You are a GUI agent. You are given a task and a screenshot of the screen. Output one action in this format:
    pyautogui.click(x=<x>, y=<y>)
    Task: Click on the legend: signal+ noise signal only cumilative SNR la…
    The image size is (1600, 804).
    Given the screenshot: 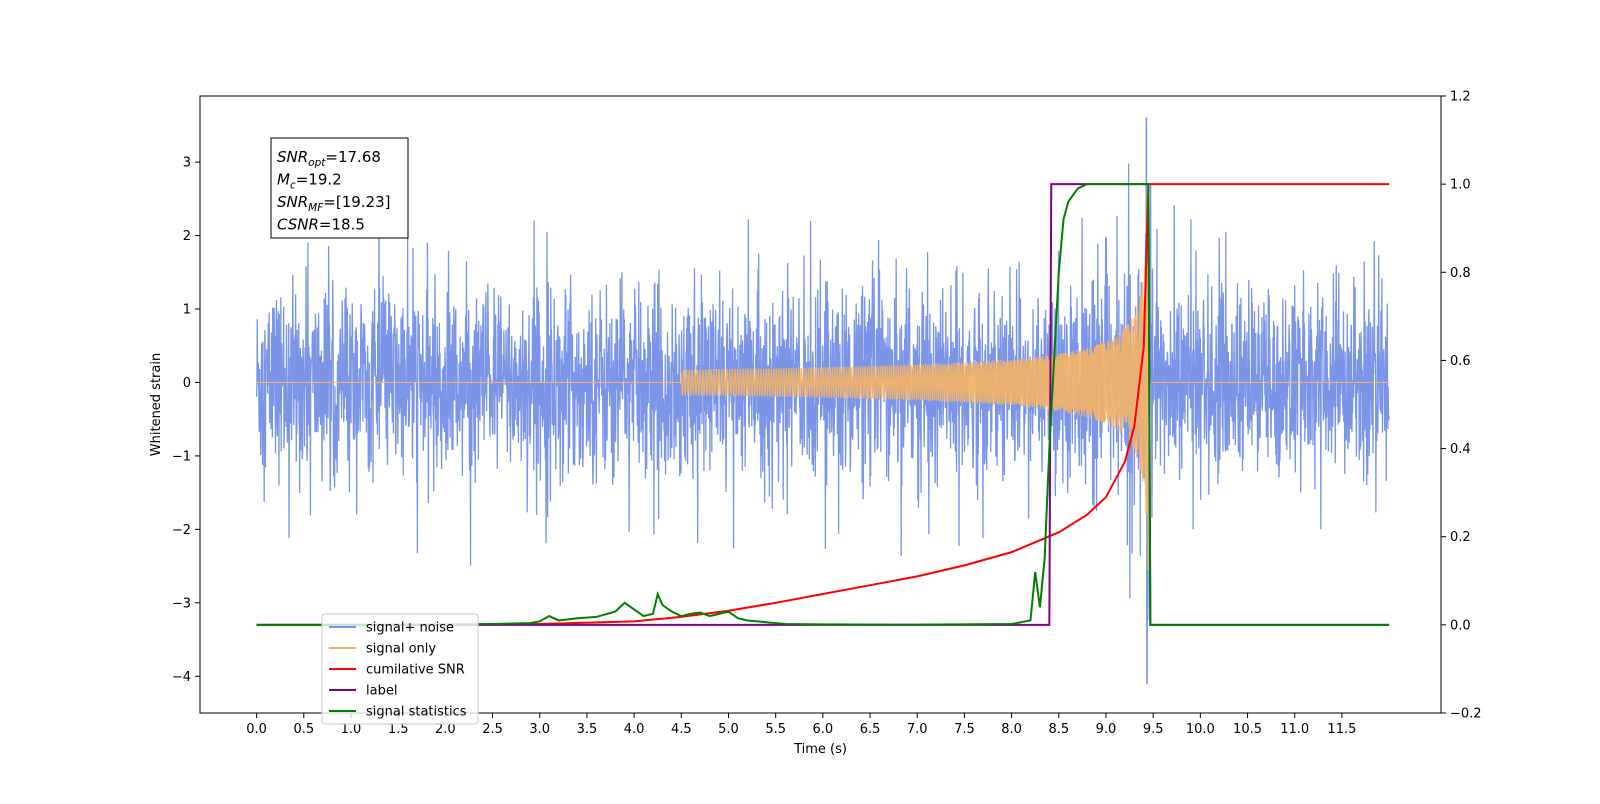 What is the action you would take?
    pyautogui.click(x=400, y=669)
    